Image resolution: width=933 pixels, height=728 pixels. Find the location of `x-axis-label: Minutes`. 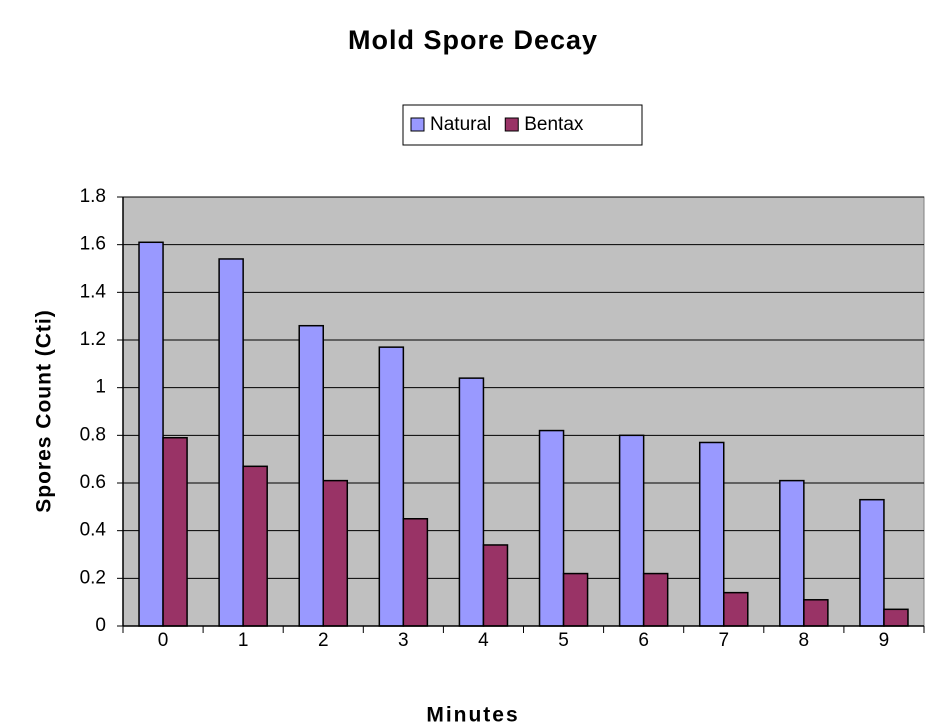

x-axis-label: Minutes is located at coordinates (472, 715).